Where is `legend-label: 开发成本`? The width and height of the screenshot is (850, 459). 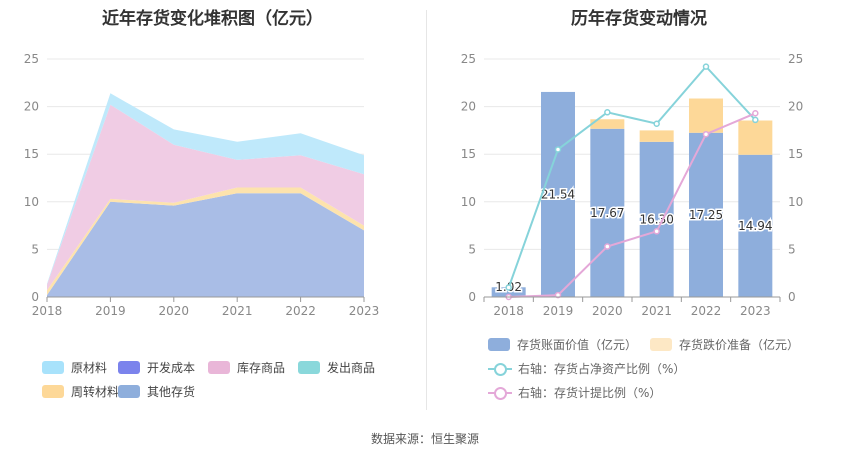
legend-label: 开发成本 is located at coordinates (171, 368).